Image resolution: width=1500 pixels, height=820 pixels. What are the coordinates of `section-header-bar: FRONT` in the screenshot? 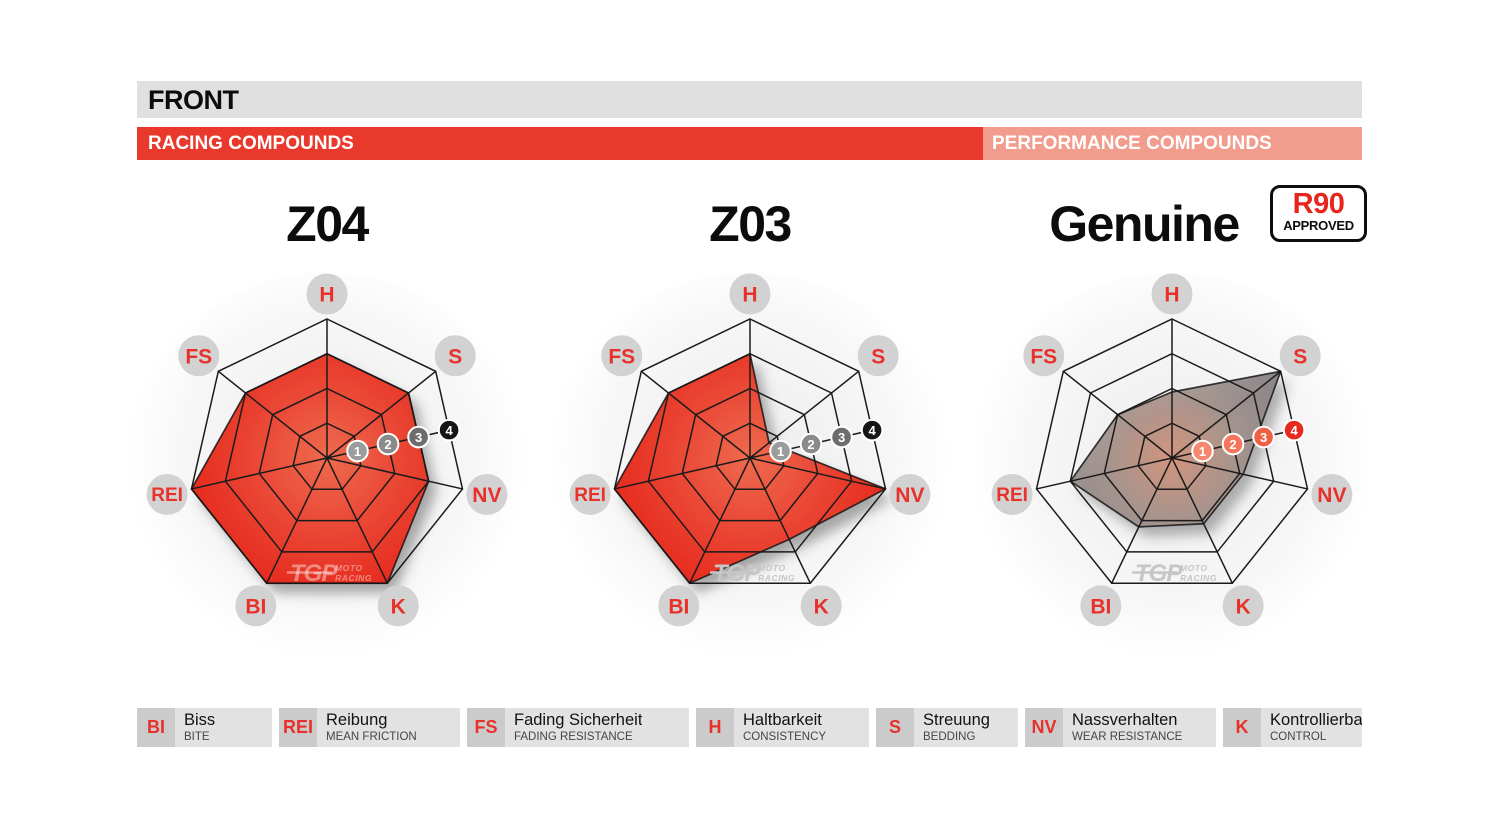 It's located at (749, 99).